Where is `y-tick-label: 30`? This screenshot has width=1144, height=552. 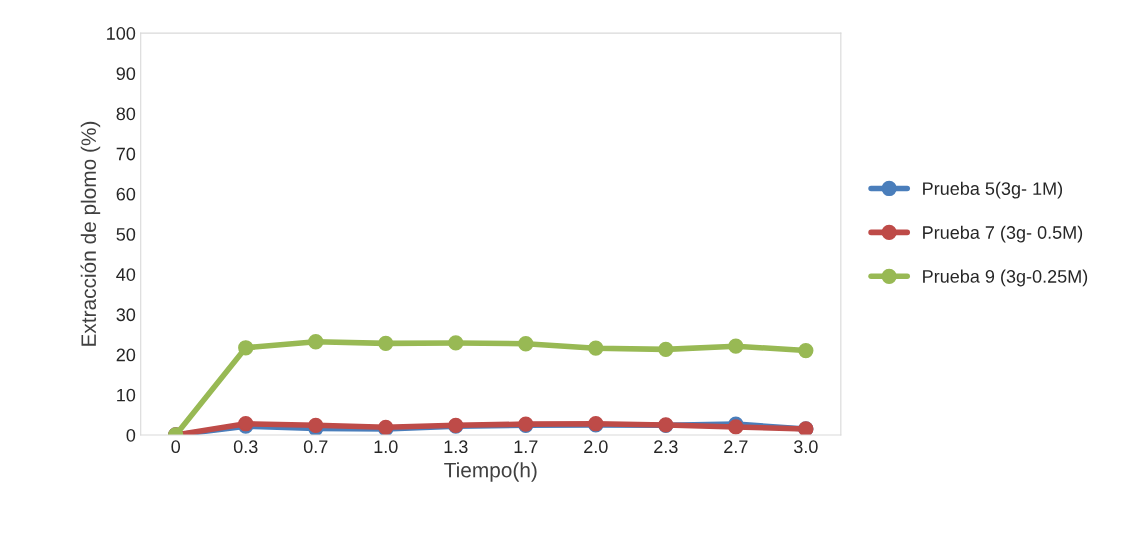 y-tick-label: 30 is located at coordinates (126, 315).